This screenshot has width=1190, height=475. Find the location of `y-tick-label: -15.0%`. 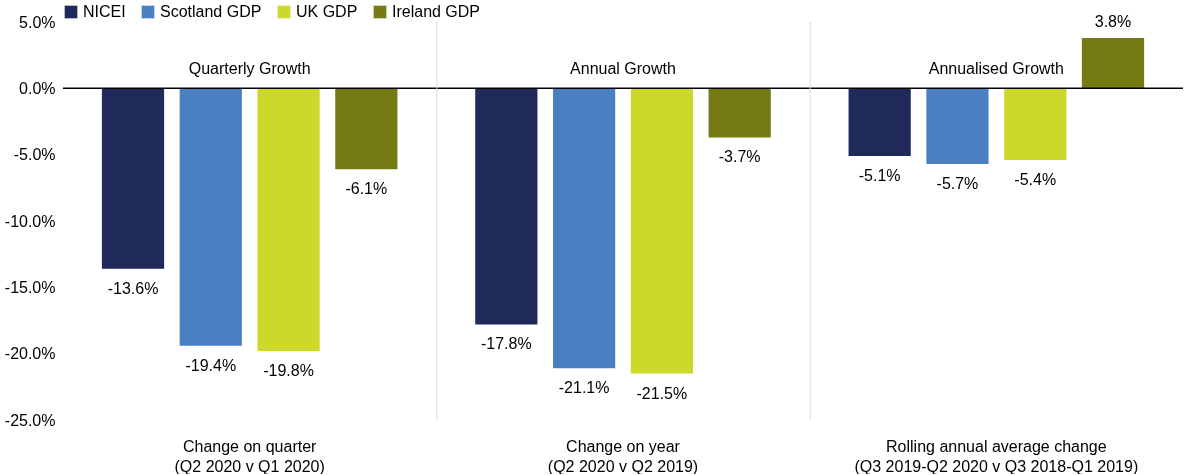

y-tick-label: -15.0% is located at coordinates (30, 287).